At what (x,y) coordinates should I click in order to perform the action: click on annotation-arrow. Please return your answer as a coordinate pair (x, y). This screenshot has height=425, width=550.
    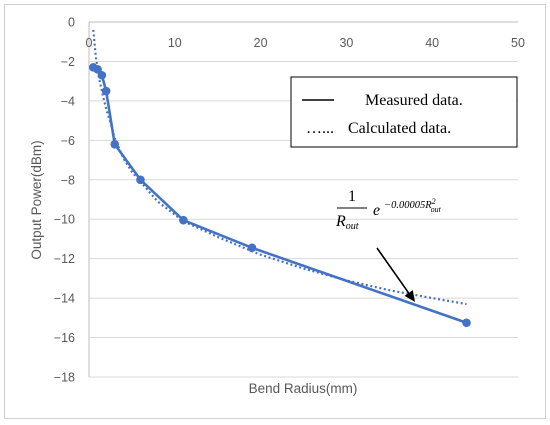
    Looking at the image, I should click on (396, 275).